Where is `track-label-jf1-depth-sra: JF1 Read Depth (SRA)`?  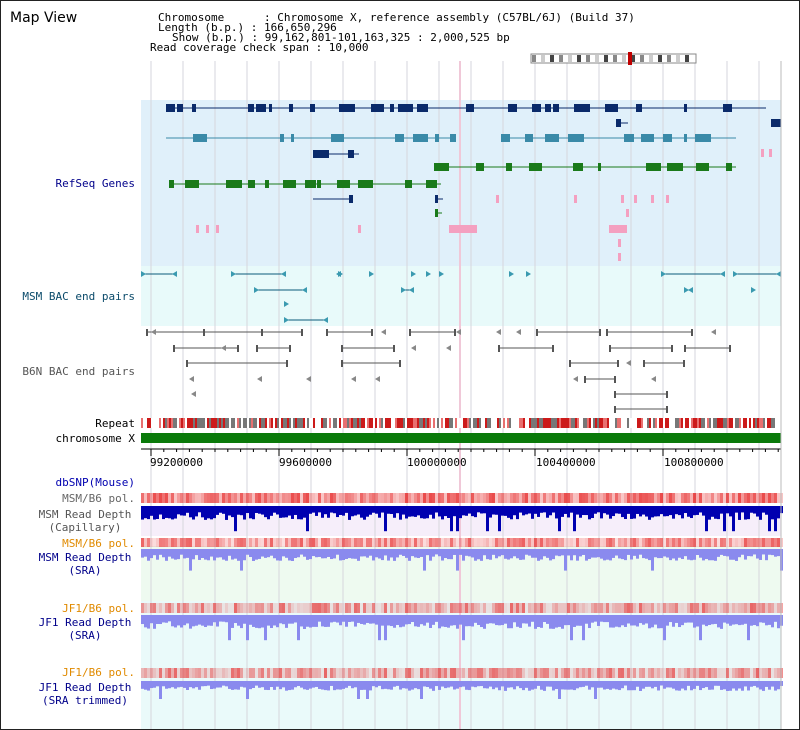 track-label-jf1-depth-sra: JF1 Read Depth (SRA) is located at coordinates (85, 629).